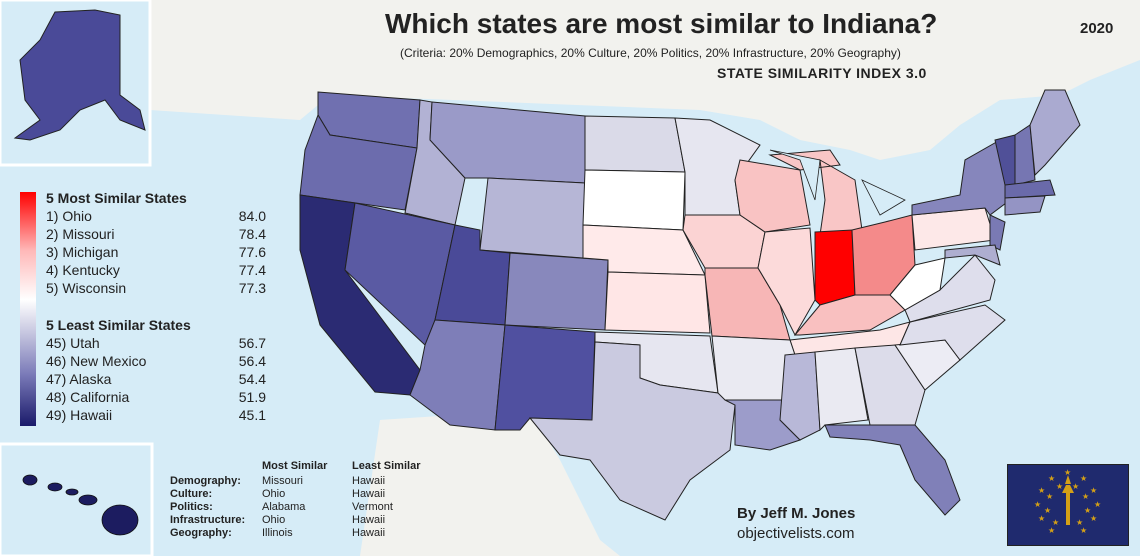 The width and height of the screenshot is (1140, 556). What do you see at coordinates (252, 379) in the screenshot?
I see `row-value: 54.4` at bounding box center [252, 379].